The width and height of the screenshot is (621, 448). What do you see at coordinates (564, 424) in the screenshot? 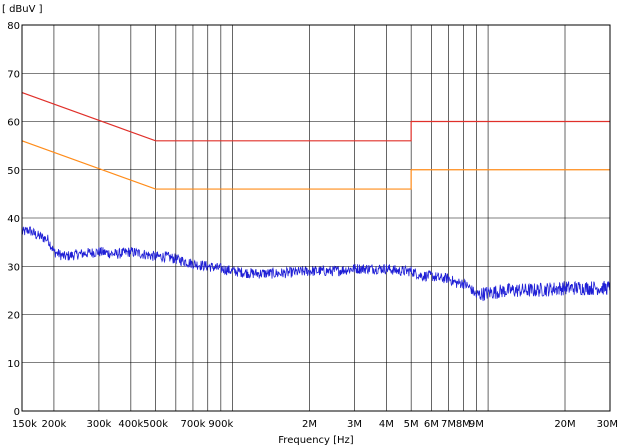
I see `x-tick-label: 20M` at bounding box center [564, 424].